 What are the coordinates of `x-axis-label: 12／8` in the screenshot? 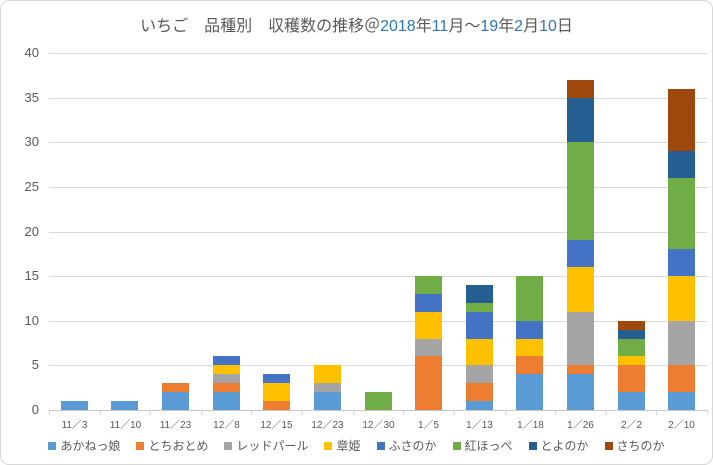 It's located at (226, 425).